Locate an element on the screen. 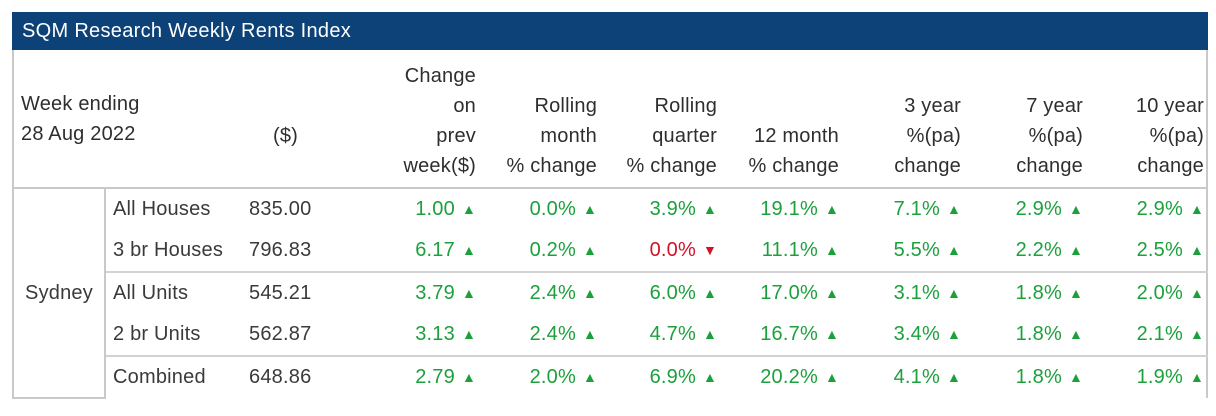  column-header-3-year: 3 year %(pa) change is located at coordinates (902, 119).